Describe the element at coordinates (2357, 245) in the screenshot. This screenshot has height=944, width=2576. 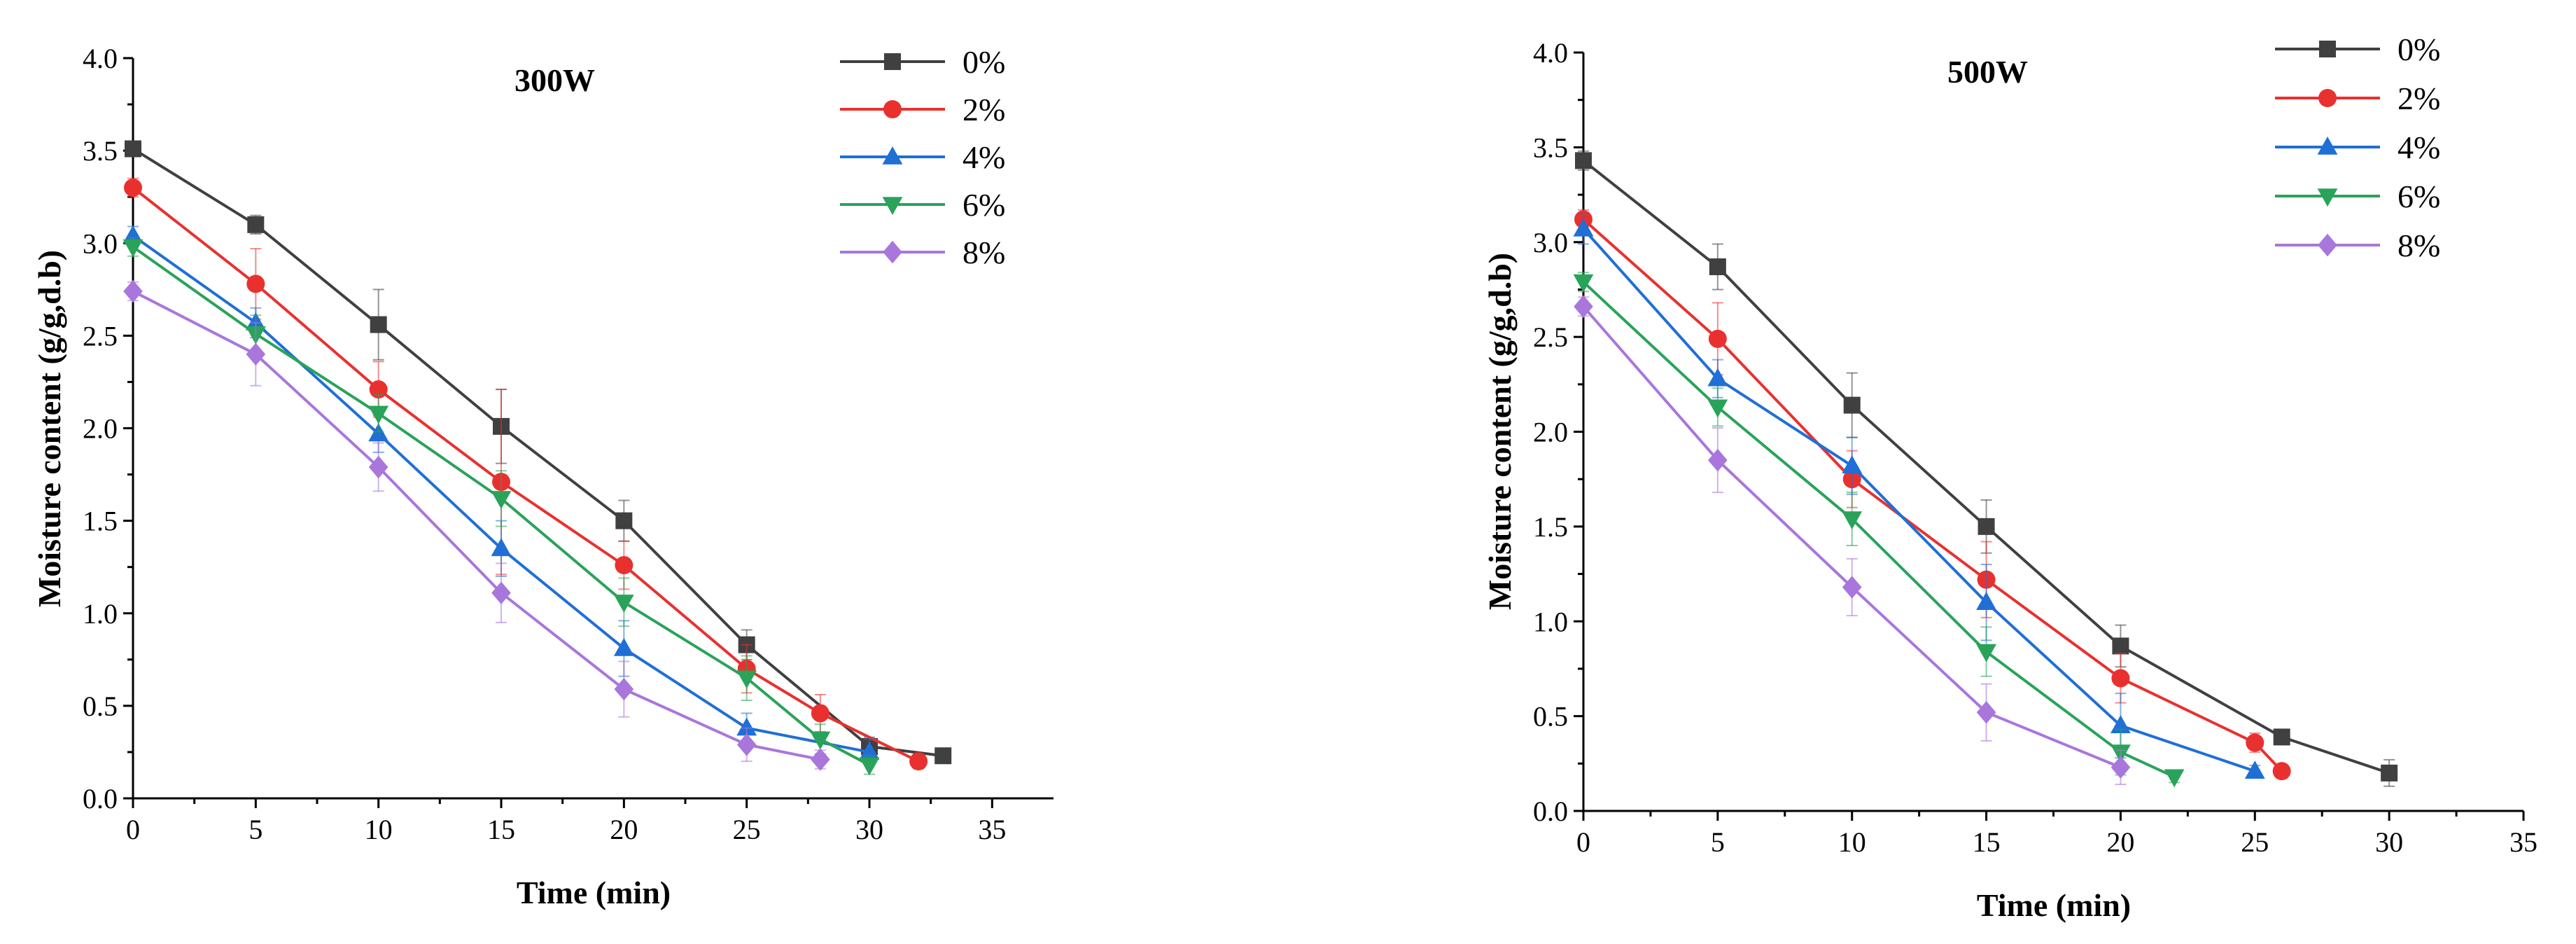
I see `legend-item: 8%` at that location.